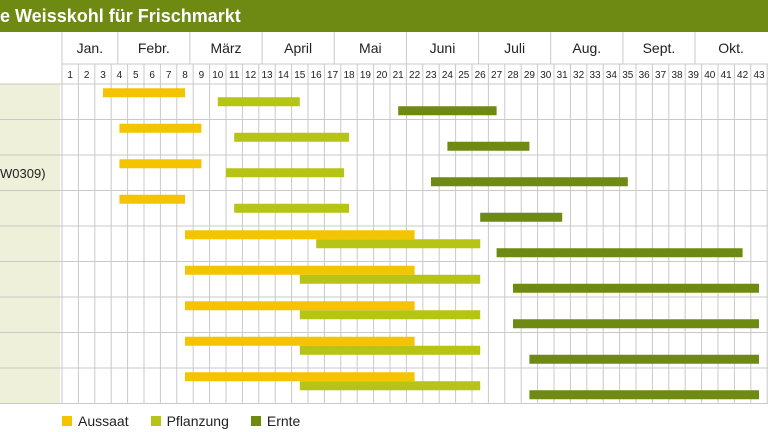  Describe the element at coordinates (300, 75) in the screenshot. I see `week-tick-label: 15` at that location.